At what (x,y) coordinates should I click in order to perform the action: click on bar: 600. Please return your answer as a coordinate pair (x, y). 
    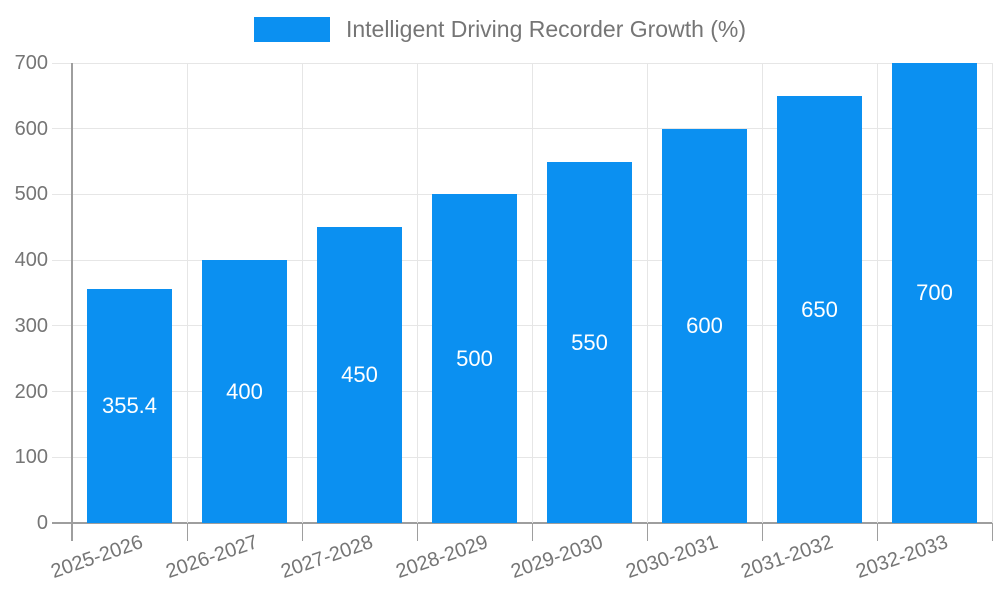
    Looking at the image, I should click on (704, 326).